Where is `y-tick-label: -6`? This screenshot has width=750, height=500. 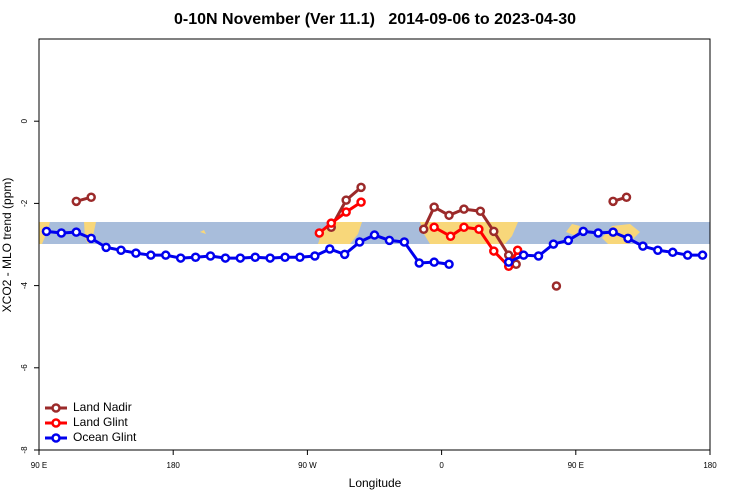 y-tick-label: -6 is located at coordinates (24, 368).